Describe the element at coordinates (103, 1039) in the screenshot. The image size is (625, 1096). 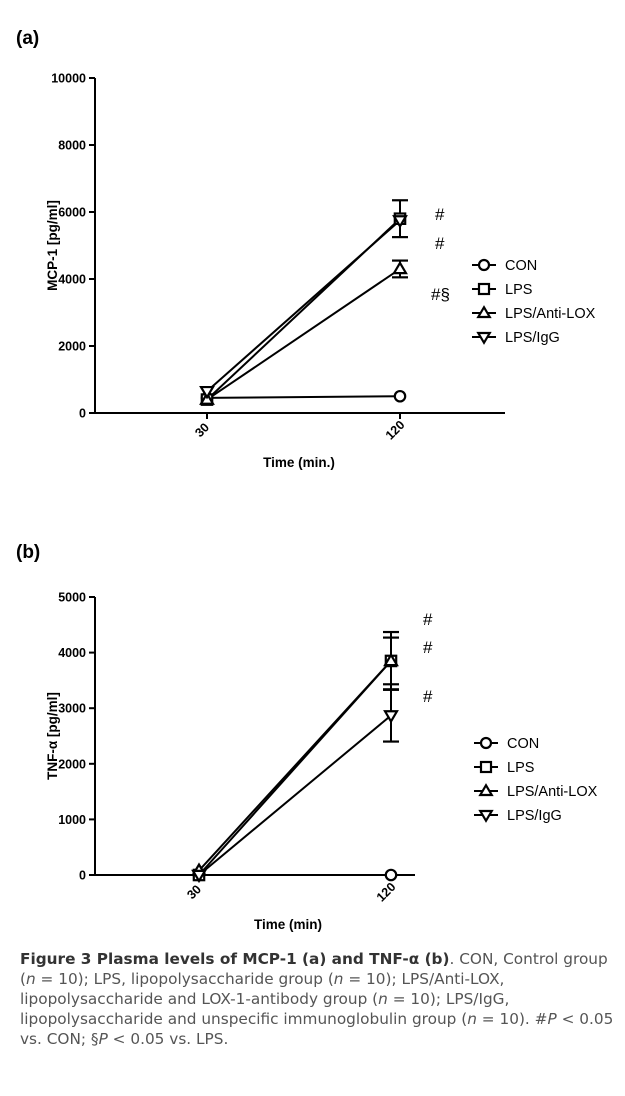
I see `caption-p-2: P` at that location.